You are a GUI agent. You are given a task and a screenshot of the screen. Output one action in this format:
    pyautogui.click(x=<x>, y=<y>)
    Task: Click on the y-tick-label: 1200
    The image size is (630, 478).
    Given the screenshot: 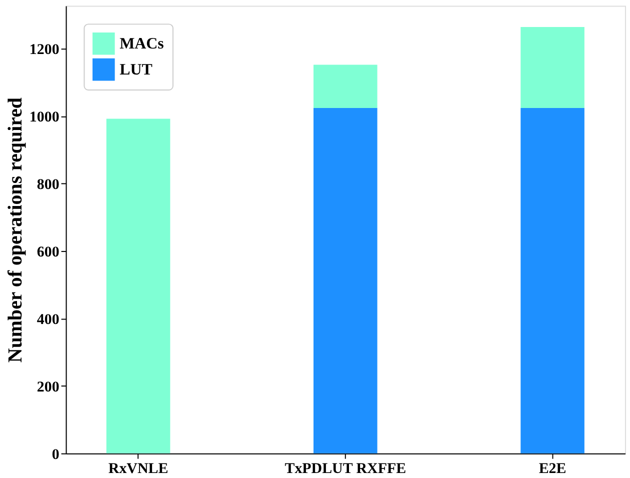 What is the action you would take?
    pyautogui.click(x=44, y=50)
    